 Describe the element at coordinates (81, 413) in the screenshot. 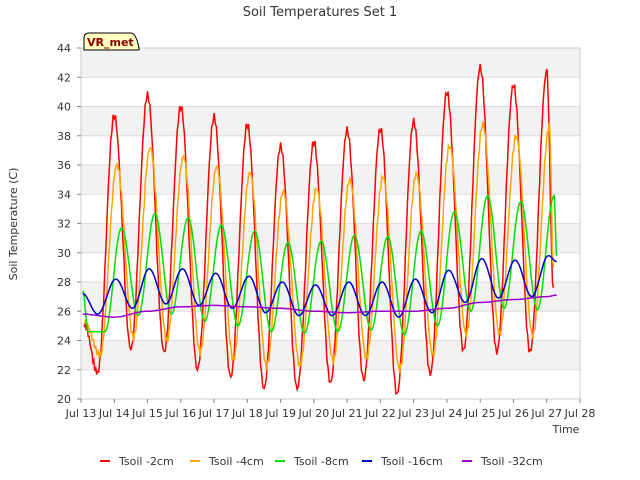

I see `x-tick-label: Jul 13` at that location.